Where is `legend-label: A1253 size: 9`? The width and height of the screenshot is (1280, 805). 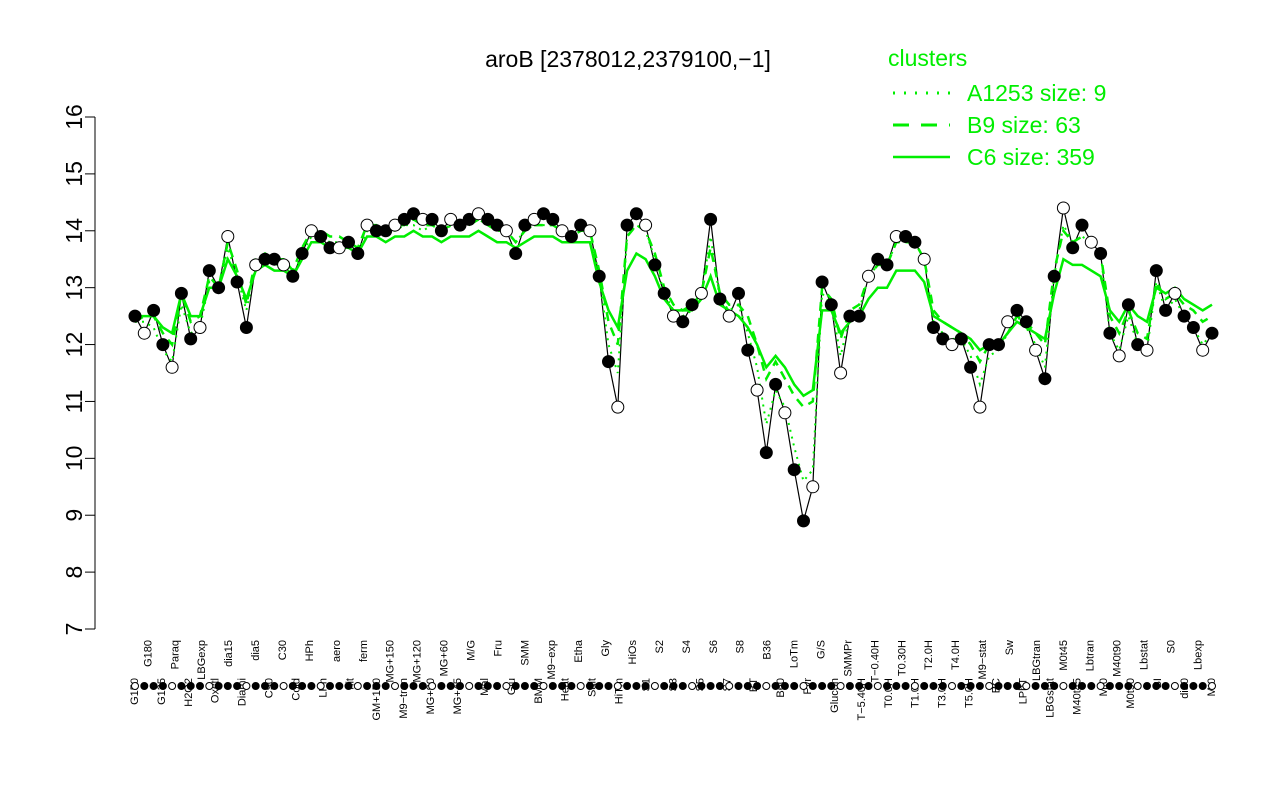
legend-label: A1253 size: 9 is located at coordinates (1036, 93).